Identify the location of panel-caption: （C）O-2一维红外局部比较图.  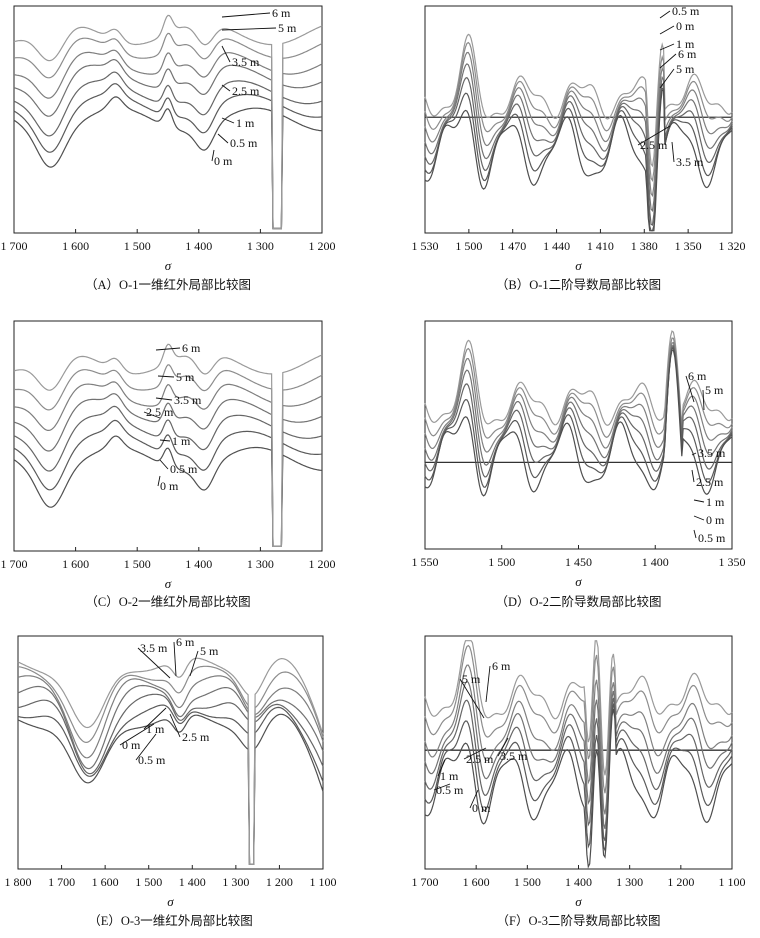
(167, 601).